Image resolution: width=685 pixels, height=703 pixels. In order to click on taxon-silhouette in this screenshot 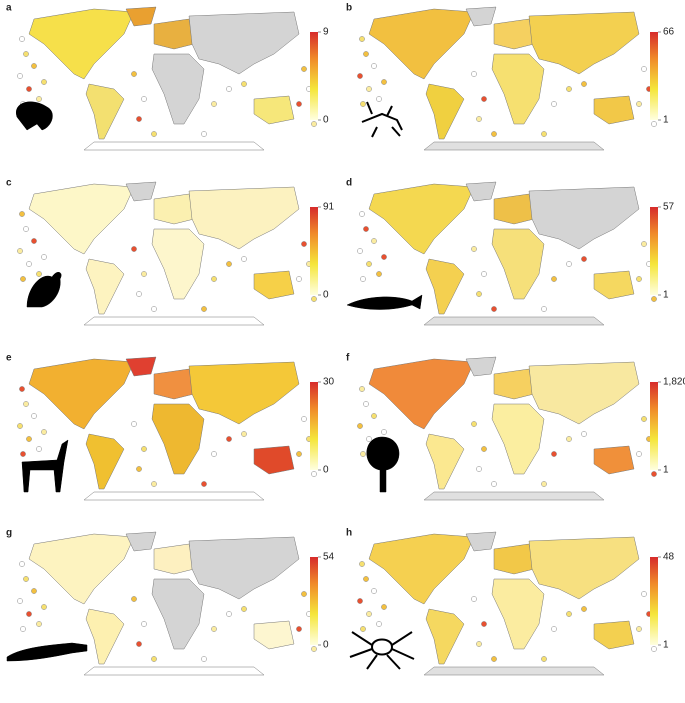, I will do `click(45, 466)`.